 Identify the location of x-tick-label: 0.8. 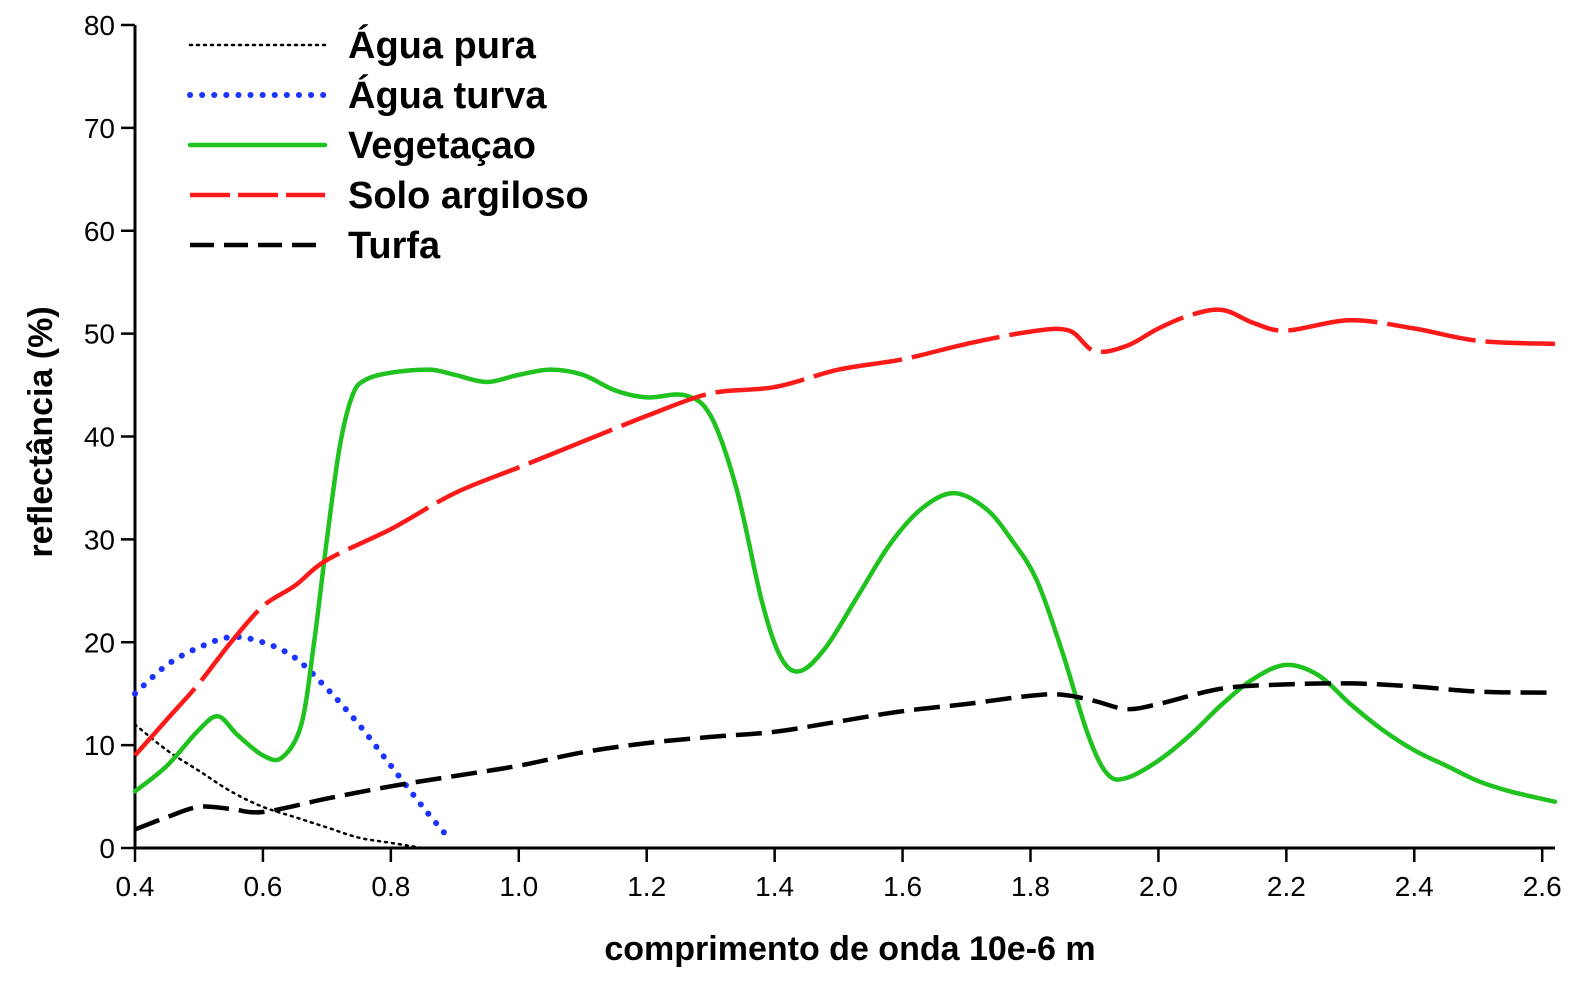
(390, 886).